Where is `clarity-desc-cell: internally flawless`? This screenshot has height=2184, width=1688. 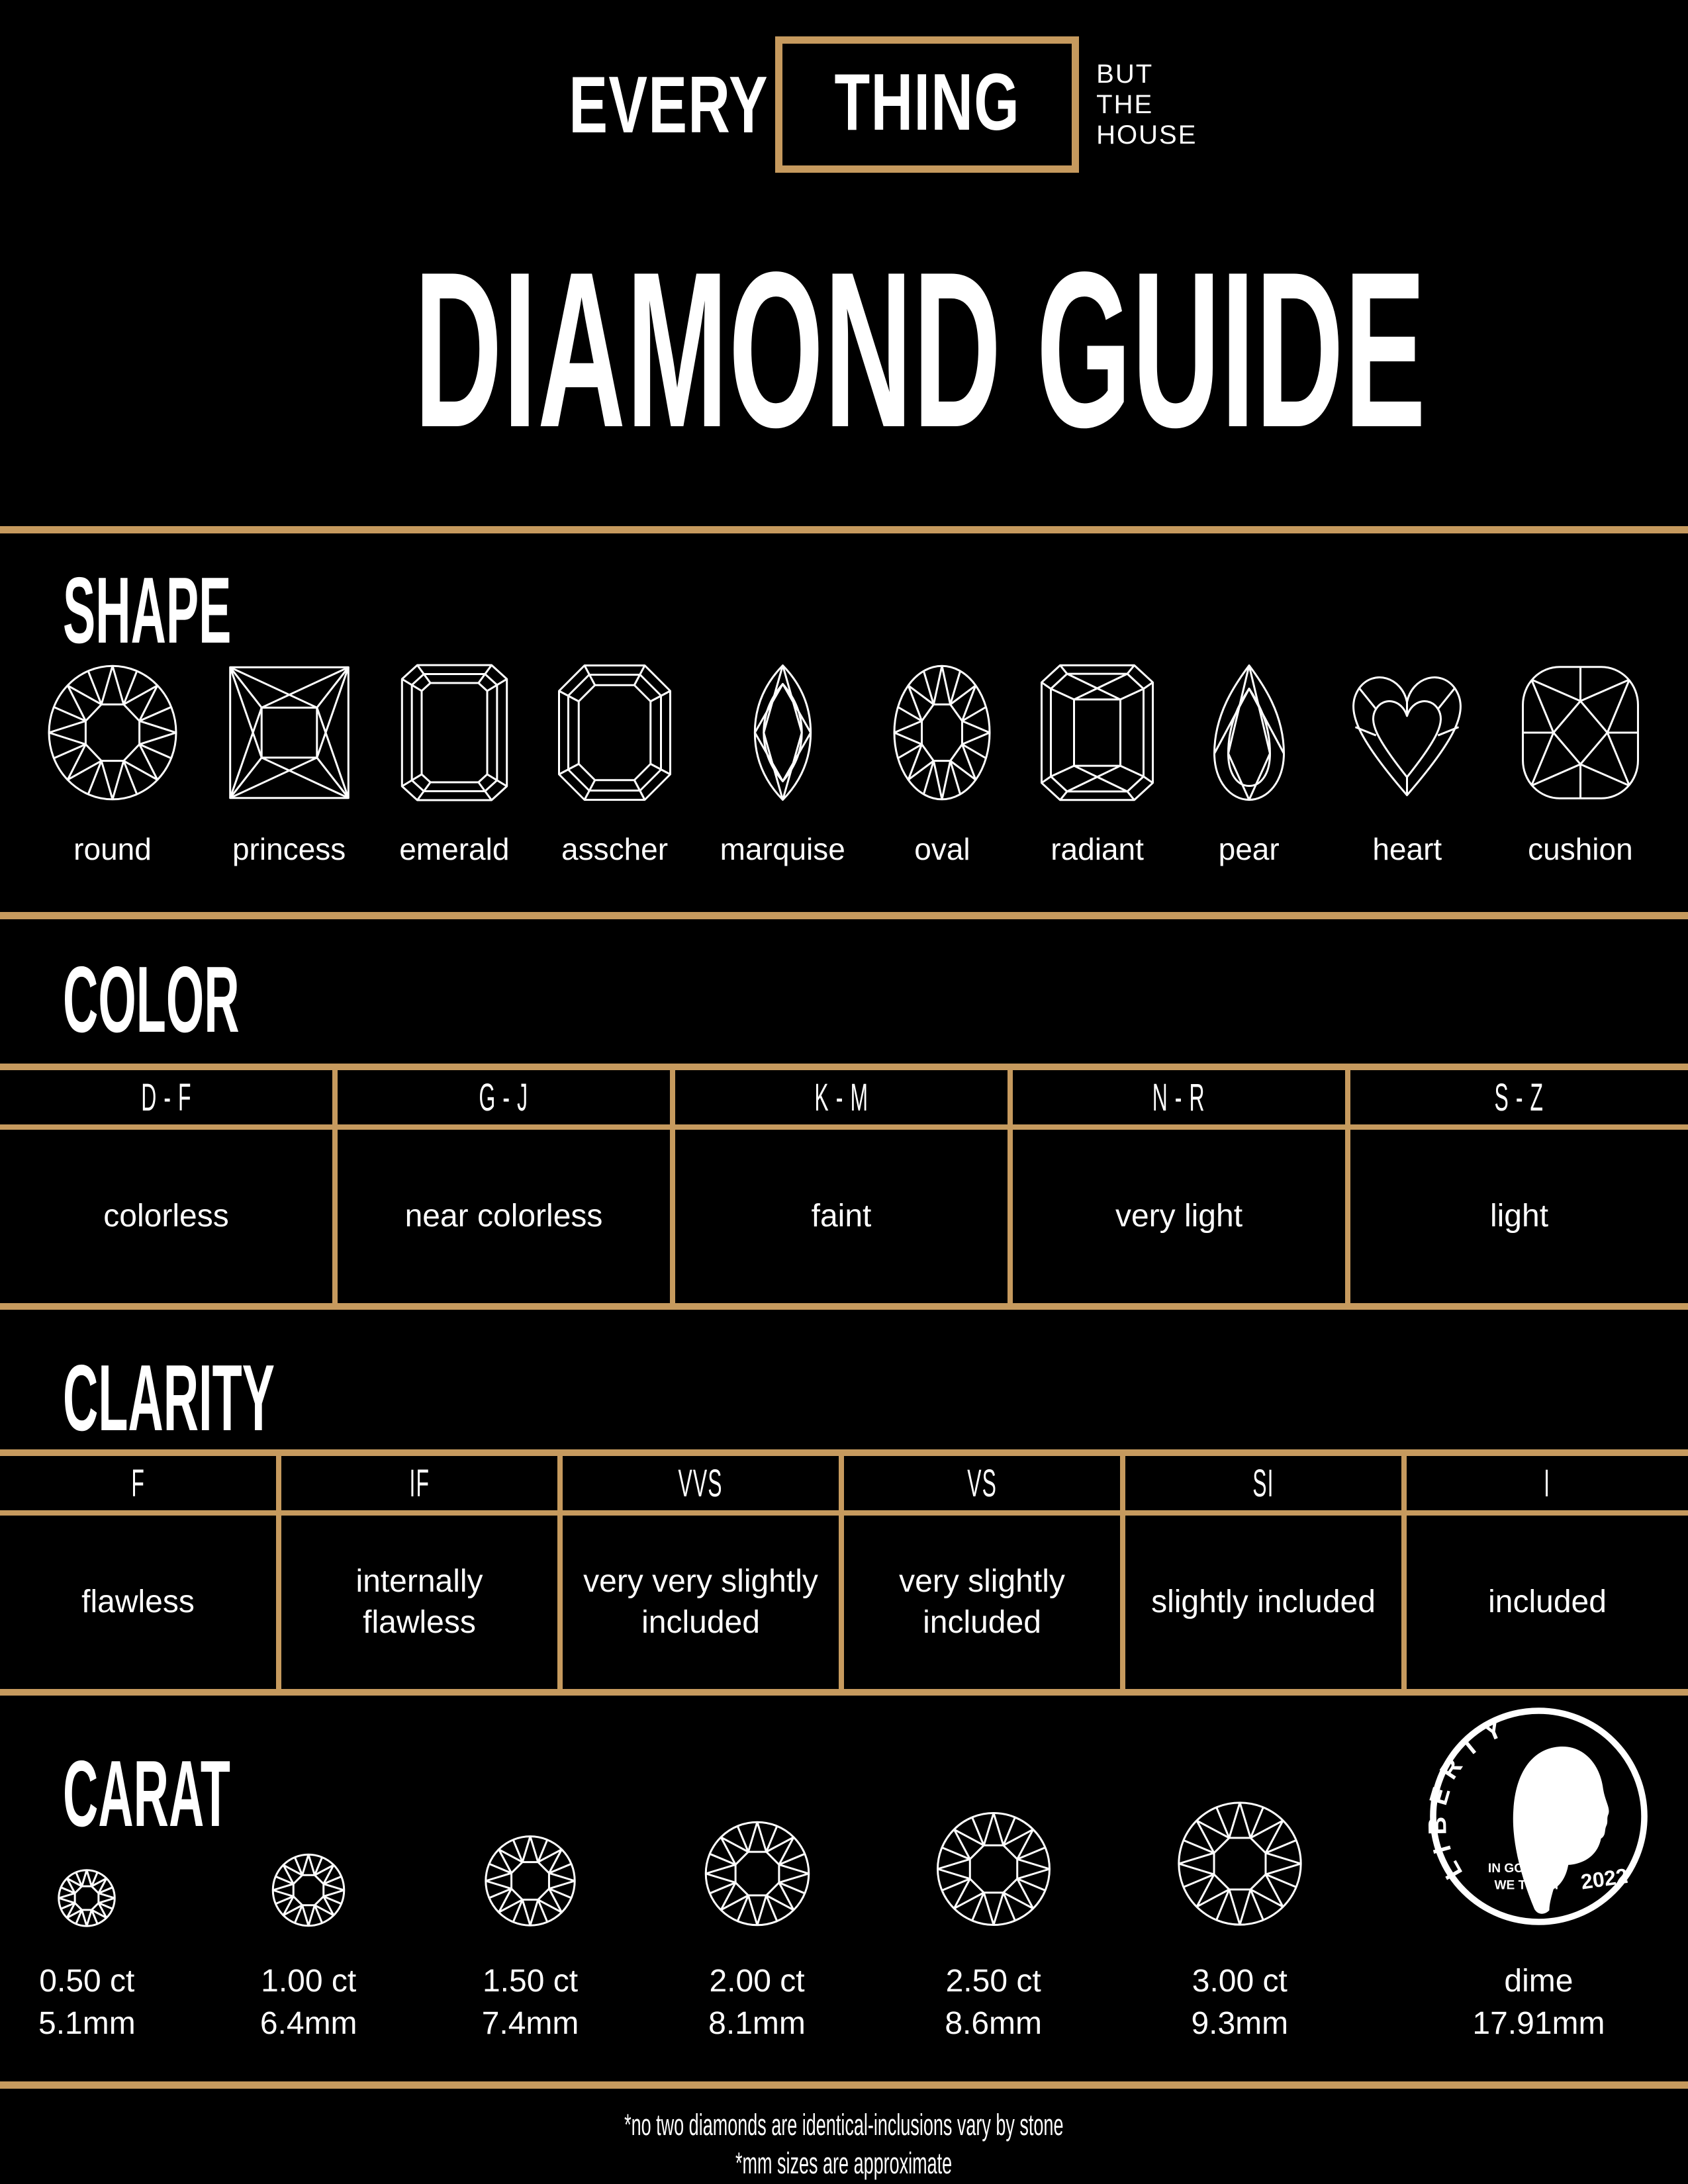
clarity-desc-cell: internally flawless is located at coordinates (422, 1602).